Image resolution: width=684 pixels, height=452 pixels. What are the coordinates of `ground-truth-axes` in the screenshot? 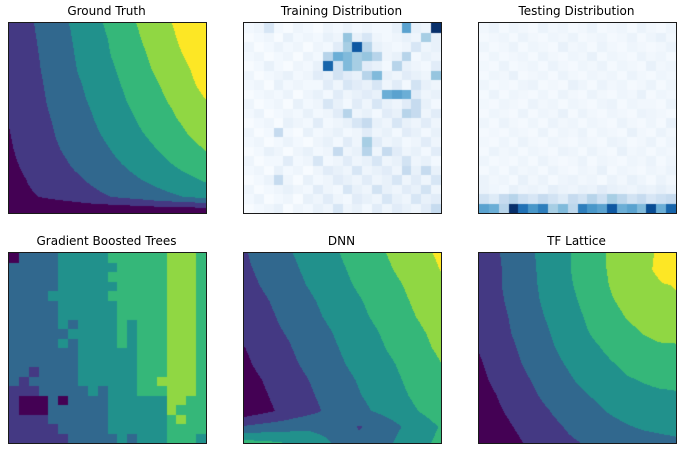 It's located at (107, 118).